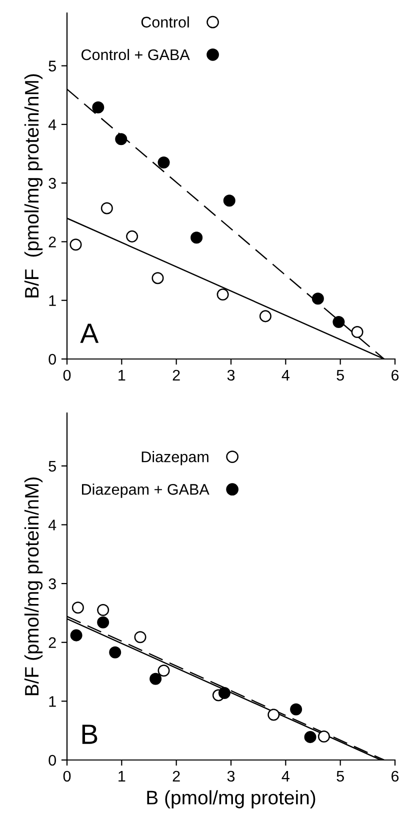 The image size is (414, 816). What do you see at coordinates (146, 491) in the screenshot?
I see `legend-label: Diazepam + GABA` at bounding box center [146, 491].